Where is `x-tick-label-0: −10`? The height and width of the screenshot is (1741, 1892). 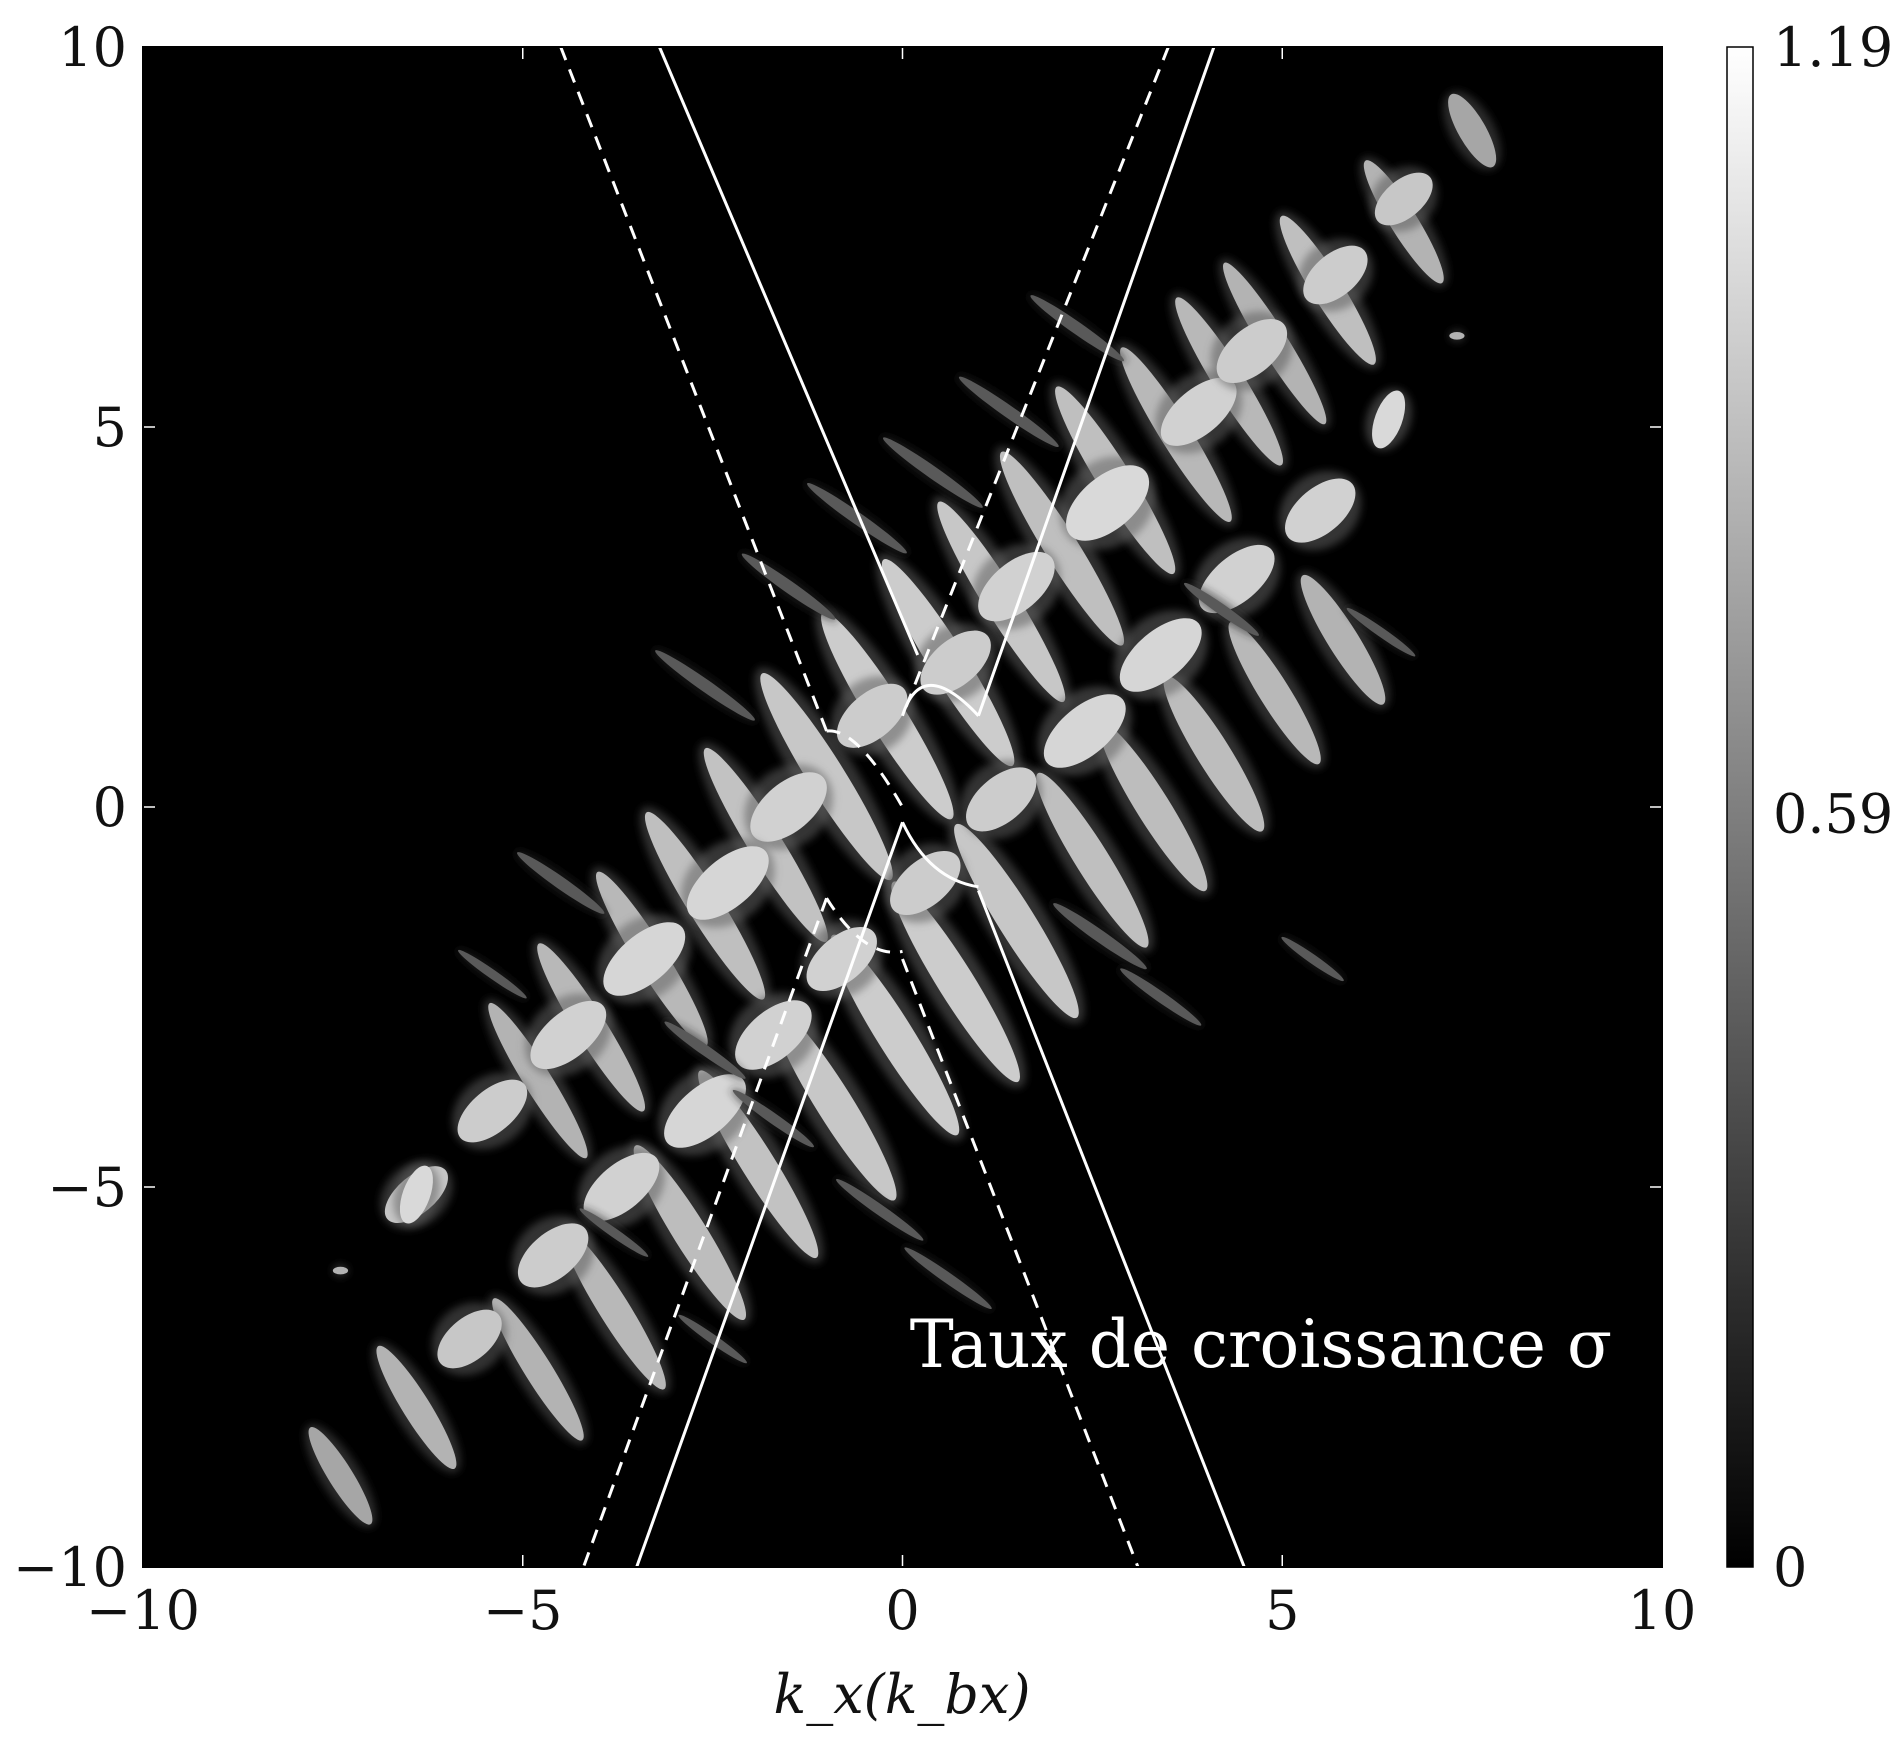 x-tick-label-0: −10 is located at coordinates (143, 1610).